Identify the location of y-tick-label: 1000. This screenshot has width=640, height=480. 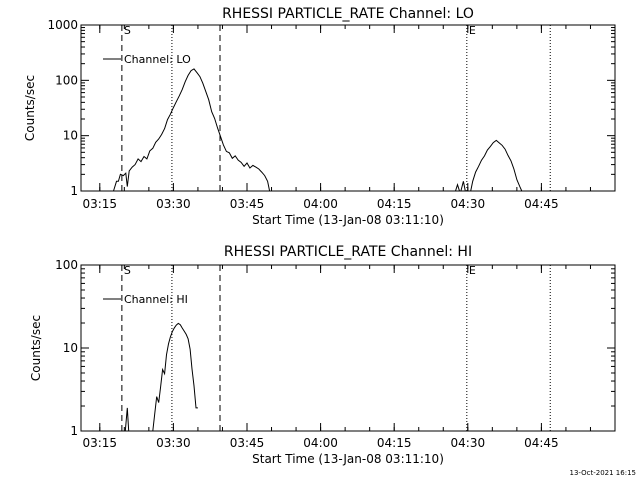
(62, 25).